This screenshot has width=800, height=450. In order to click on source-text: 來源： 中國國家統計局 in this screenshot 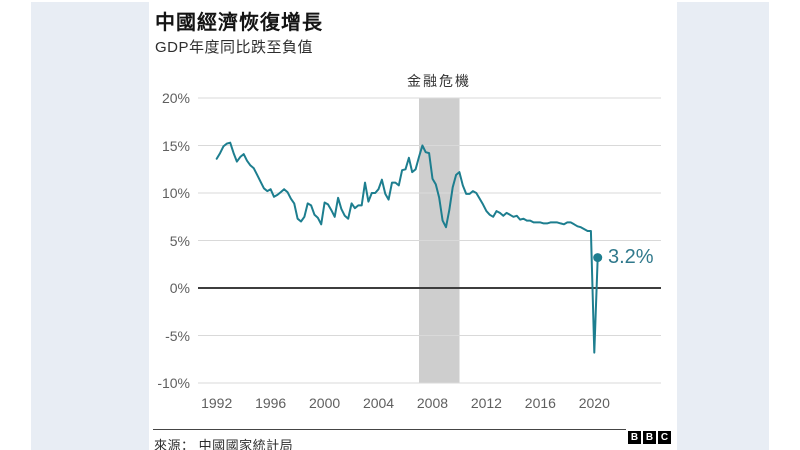, I will do `click(224, 444)`.